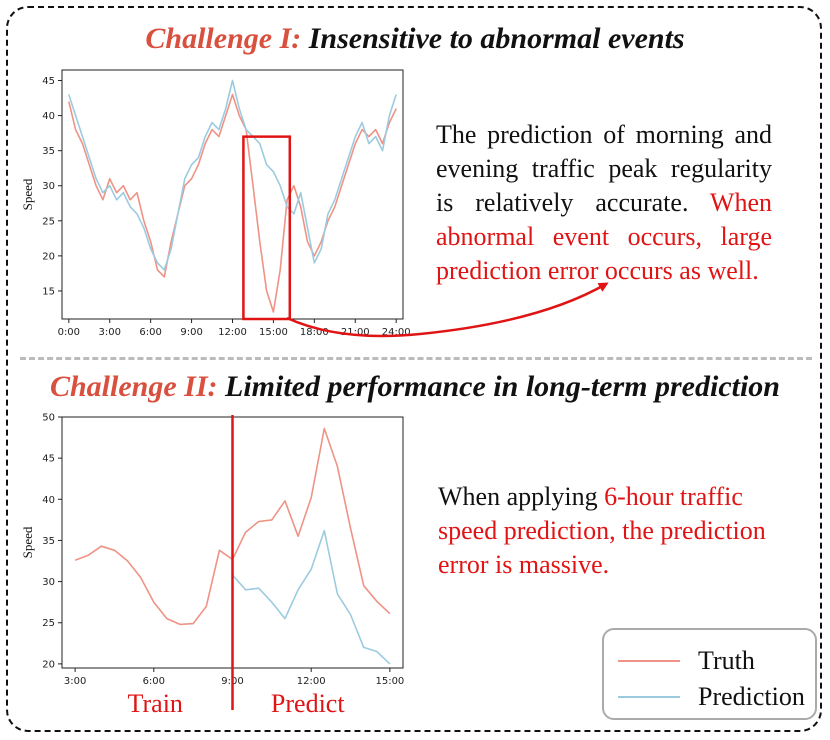 The height and width of the screenshot is (740, 830). I want to click on legend-swatch-truth, so click(649, 661).